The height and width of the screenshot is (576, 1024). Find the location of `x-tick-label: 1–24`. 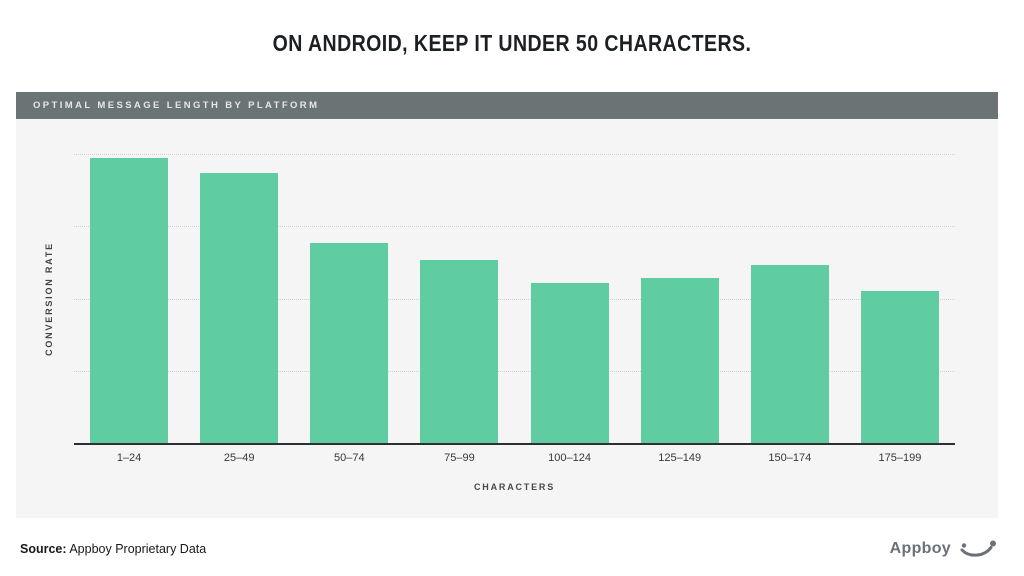

x-tick-label: 1–24 is located at coordinates (129, 458).